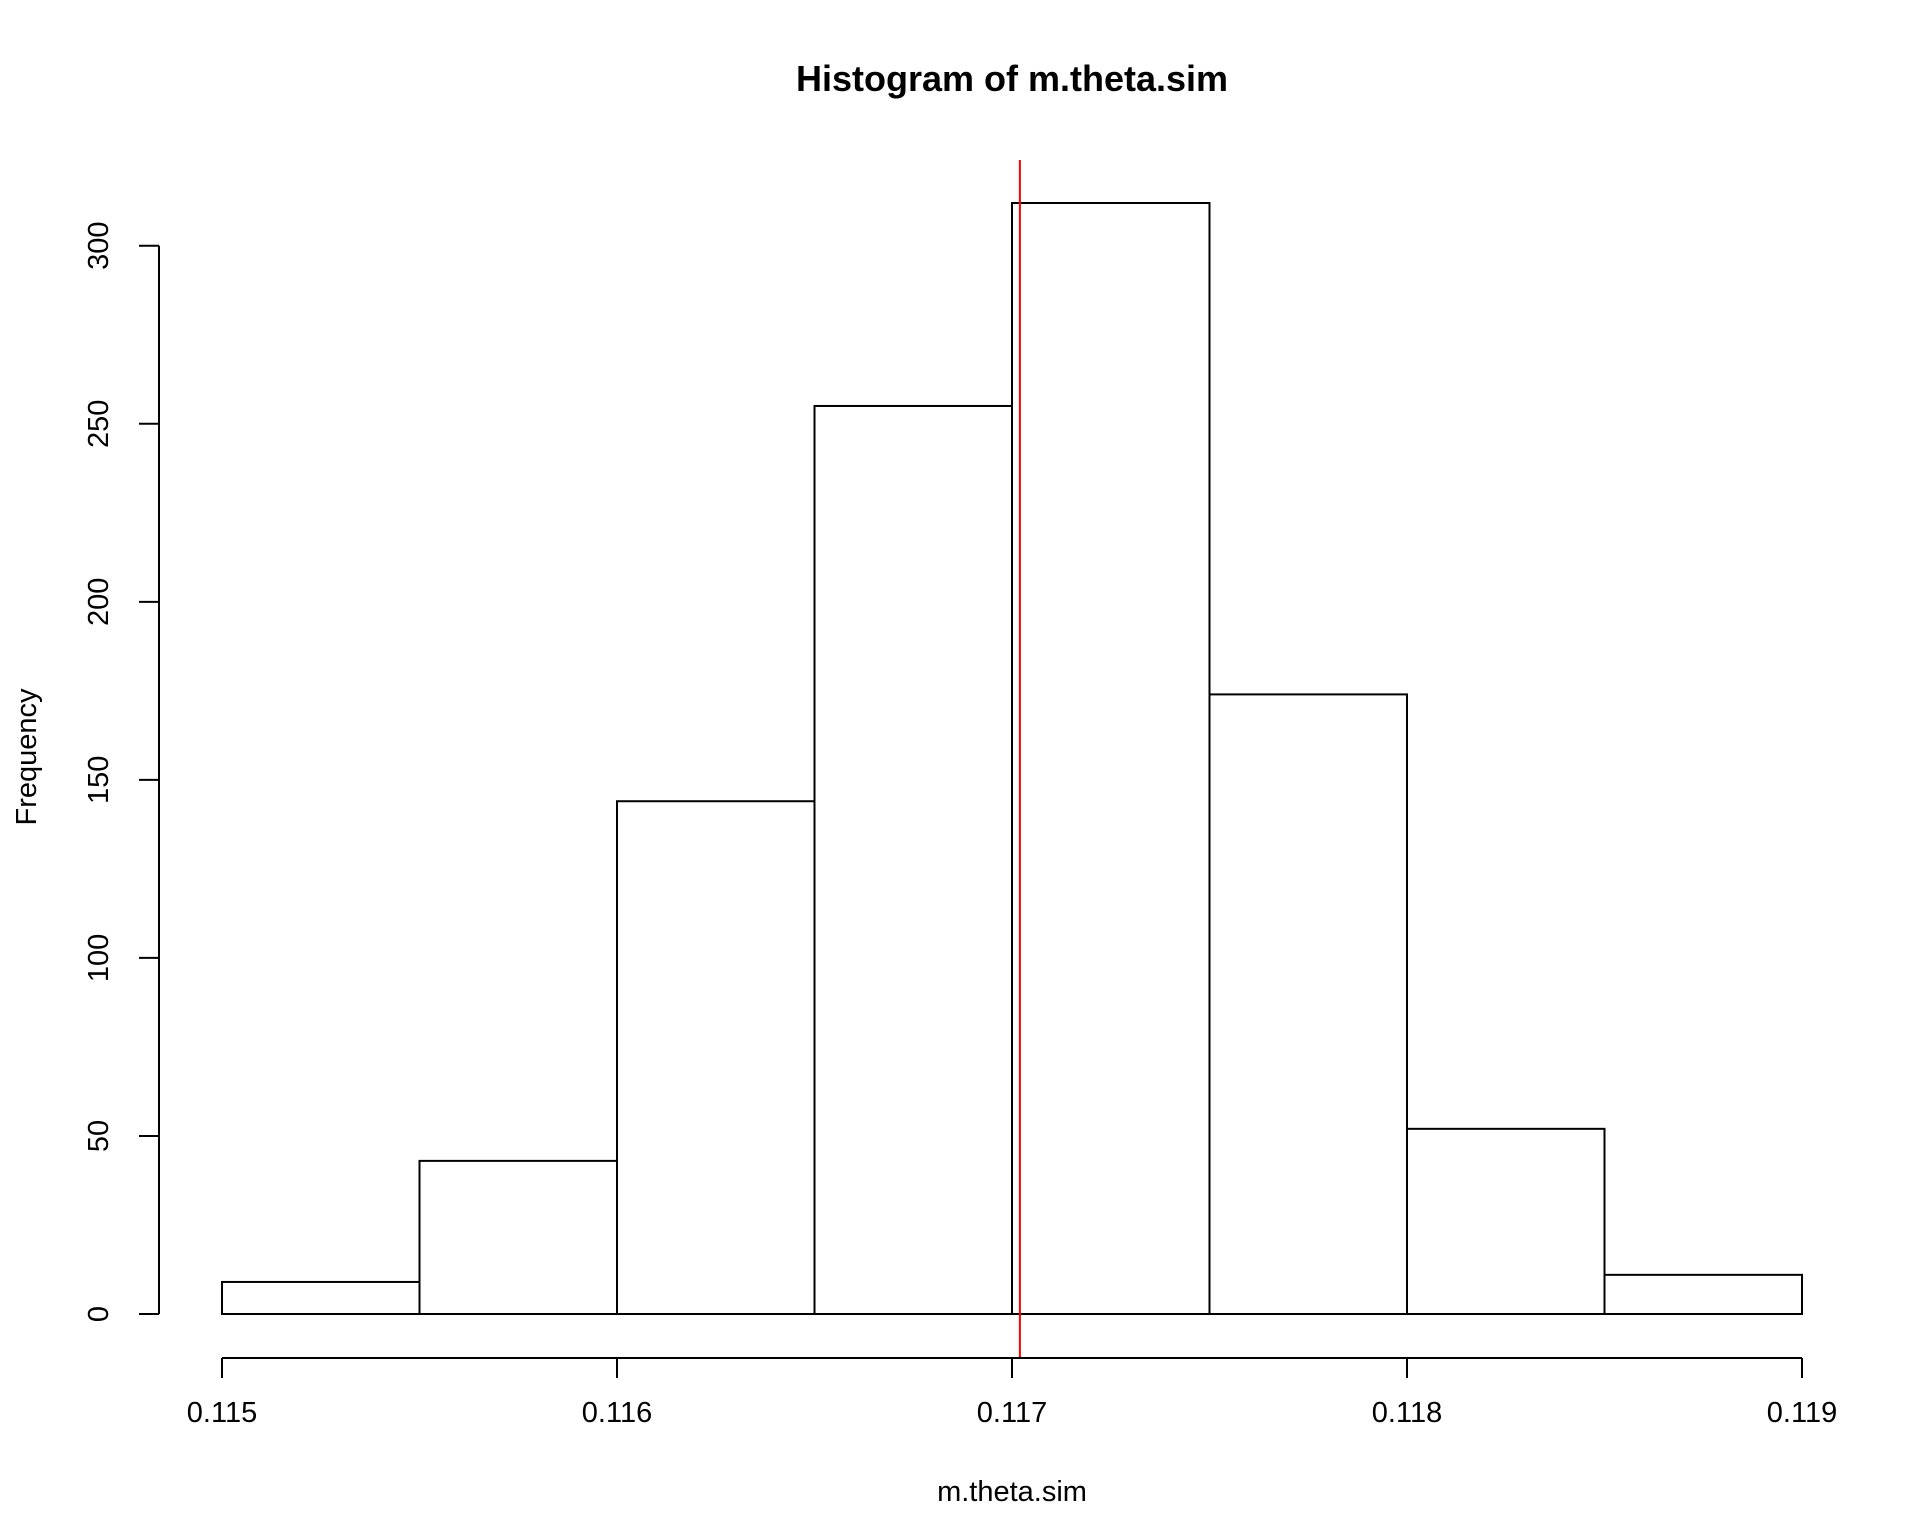 Image resolution: width=1920 pixels, height=1536 pixels. What do you see at coordinates (222, 1413) in the screenshot?
I see `x-tick-label: 0.115` at bounding box center [222, 1413].